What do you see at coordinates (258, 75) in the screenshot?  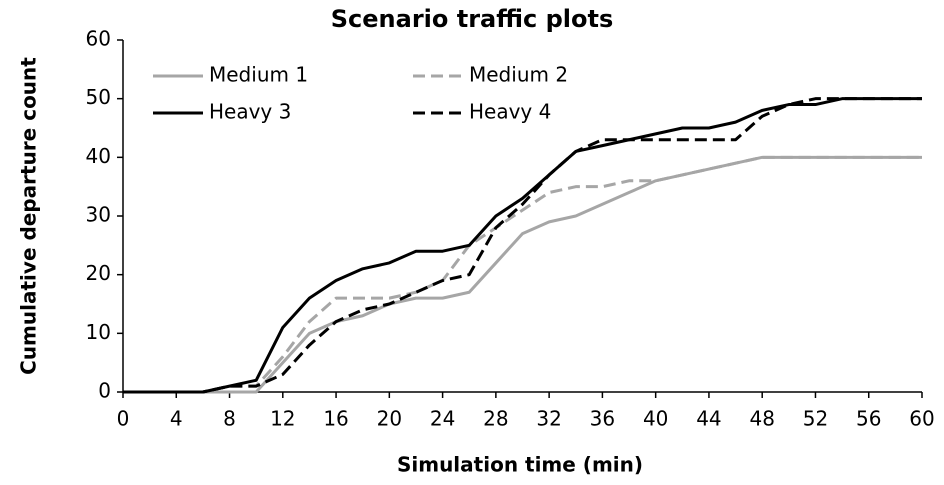 I see `legend-label: Medium 1` at bounding box center [258, 75].